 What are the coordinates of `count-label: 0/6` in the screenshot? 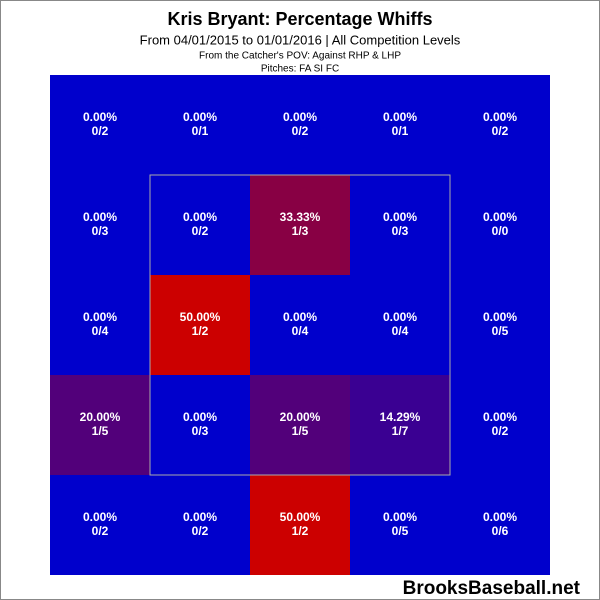 It's located at (500, 531).